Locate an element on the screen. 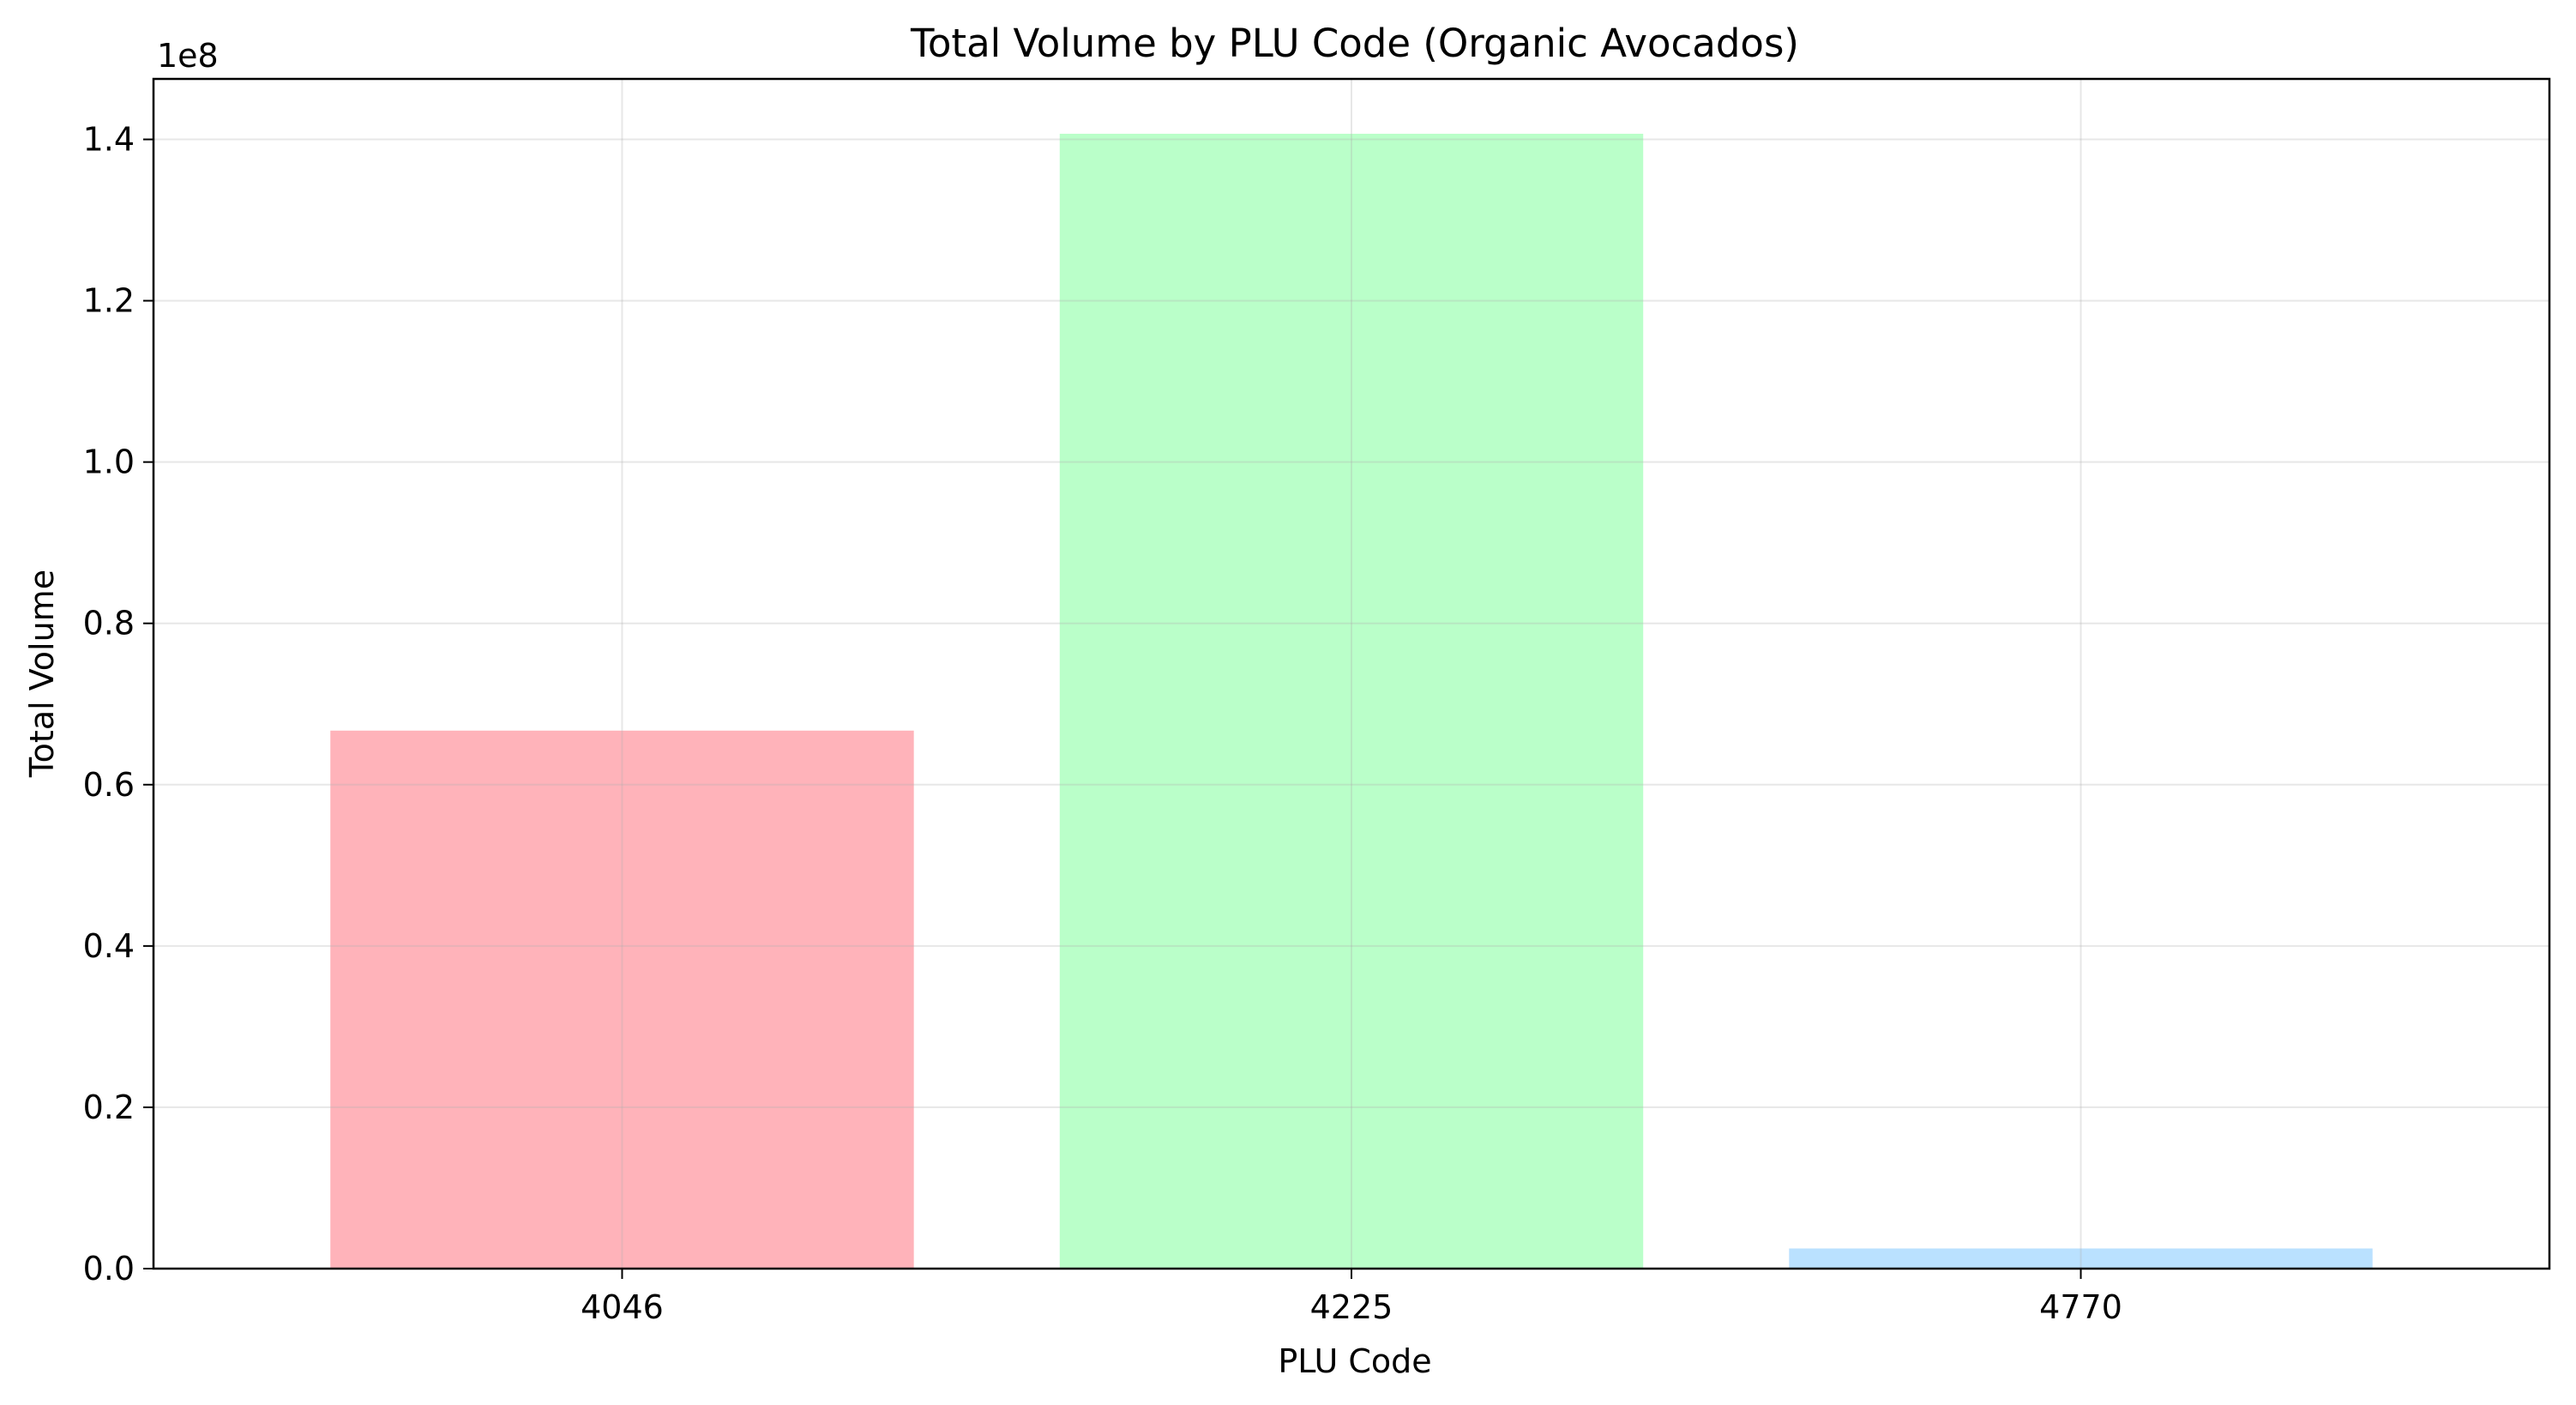 The height and width of the screenshot is (1405, 2576). y-tick-label: 0.4 is located at coordinates (109, 946).